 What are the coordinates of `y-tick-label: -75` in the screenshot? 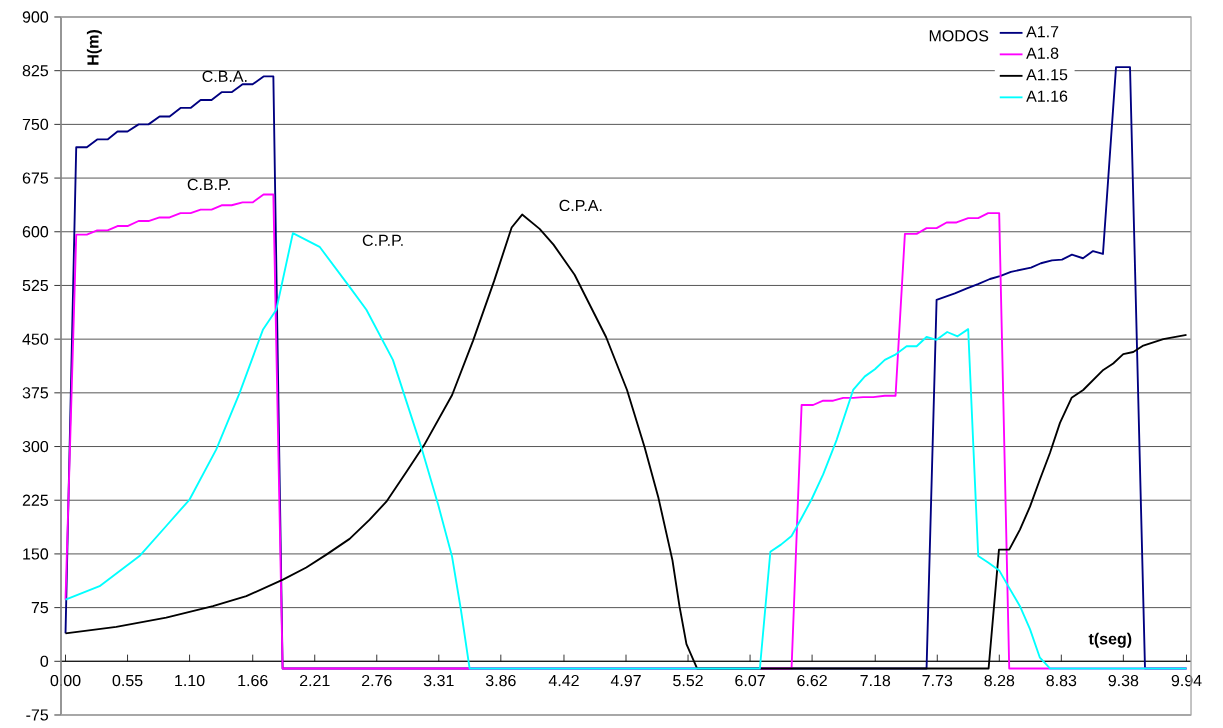 It's located at (37, 715).